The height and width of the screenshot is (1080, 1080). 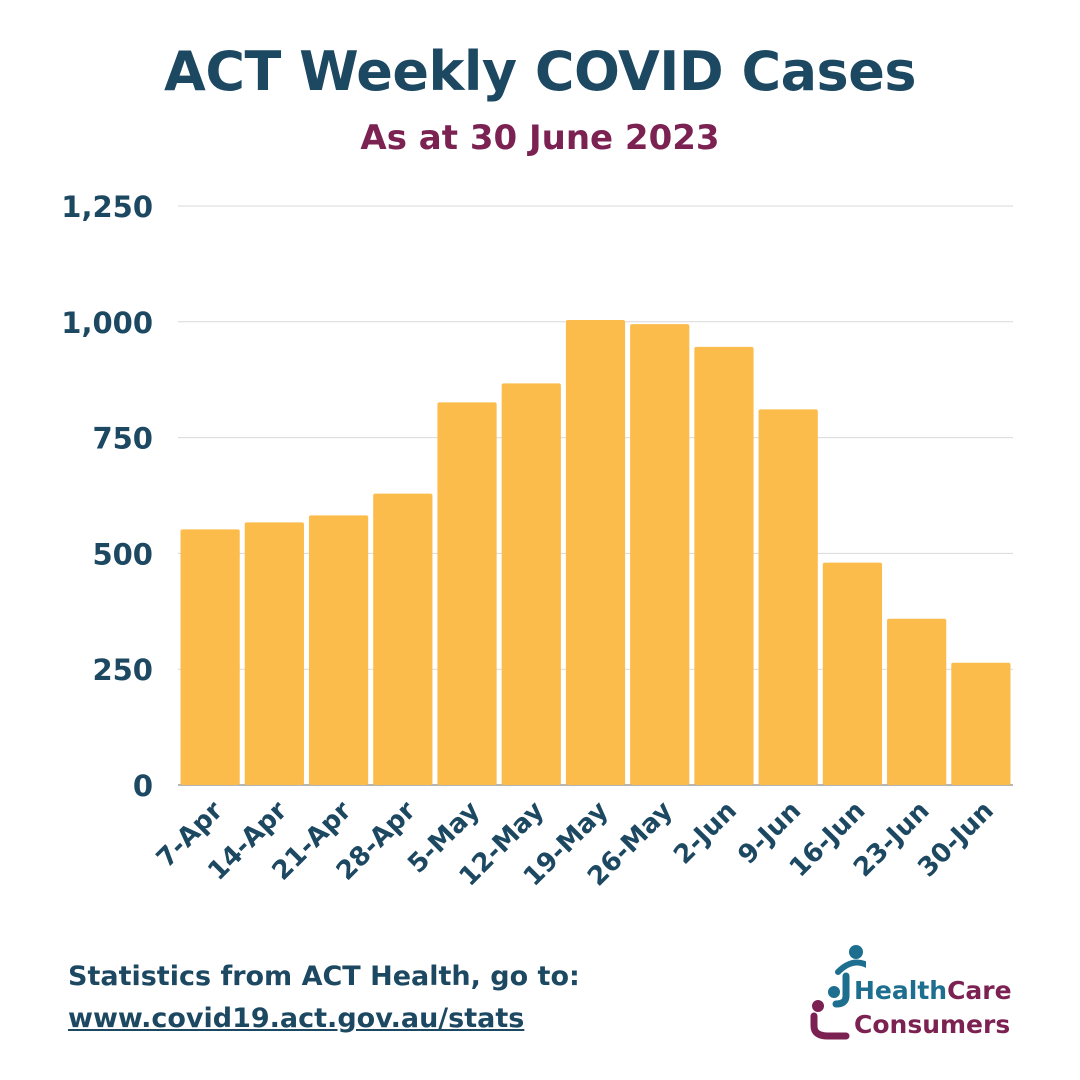 What do you see at coordinates (143, 786) in the screenshot?
I see `y-tick-label: 0` at bounding box center [143, 786].